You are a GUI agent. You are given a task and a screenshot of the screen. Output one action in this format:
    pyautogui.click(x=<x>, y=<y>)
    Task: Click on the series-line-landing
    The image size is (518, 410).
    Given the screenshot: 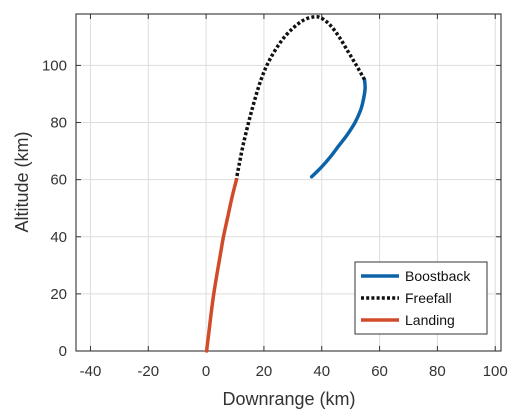 What is the action you would take?
    pyautogui.click(x=221, y=265)
    